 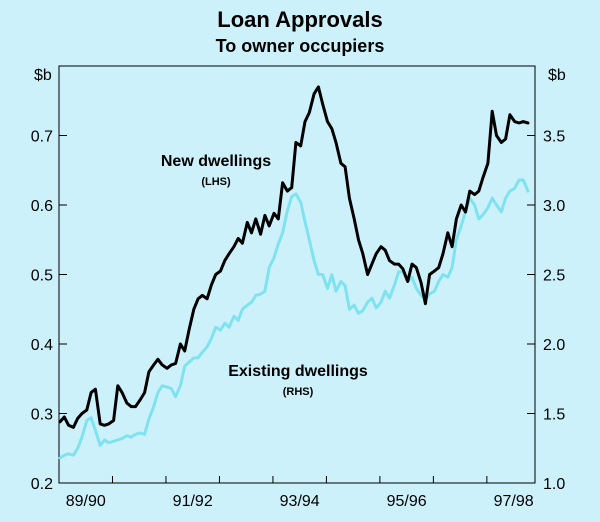 What do you see at coordinates (557, 75) in the screenshot?
I see `right-axis-unit: $b` at bounding box center [557, 75].